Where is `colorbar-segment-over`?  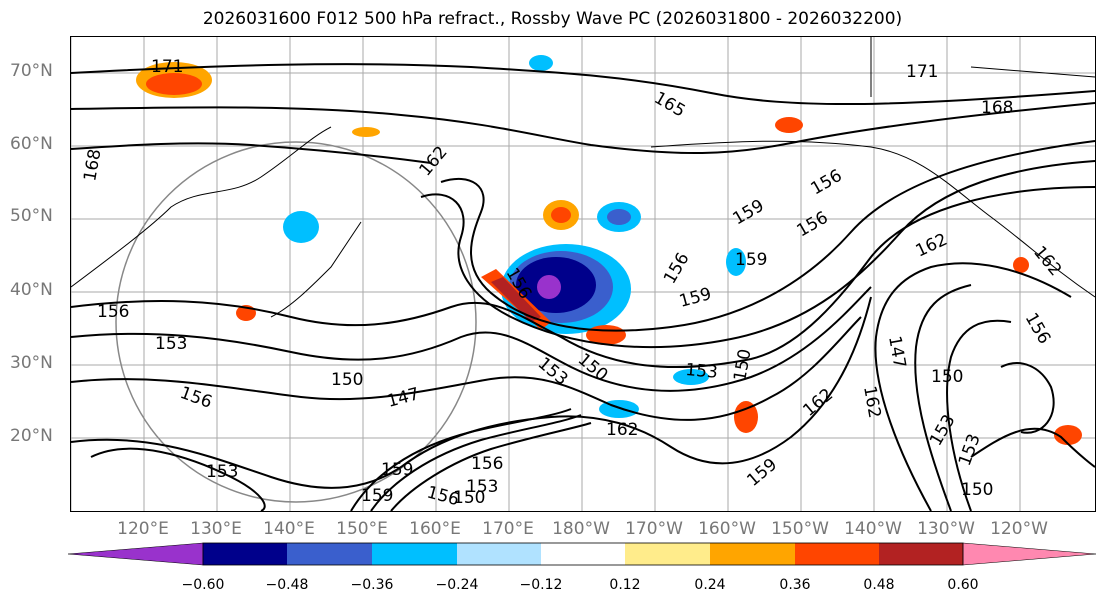 colorbar-segment-over is located at coordinates (1029, 554).